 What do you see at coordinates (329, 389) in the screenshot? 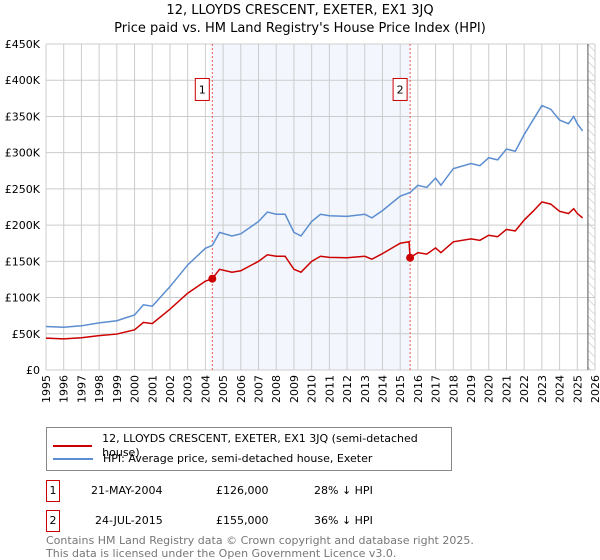
I see `x-tick-label: 2011` at bounding box center [329, 389].